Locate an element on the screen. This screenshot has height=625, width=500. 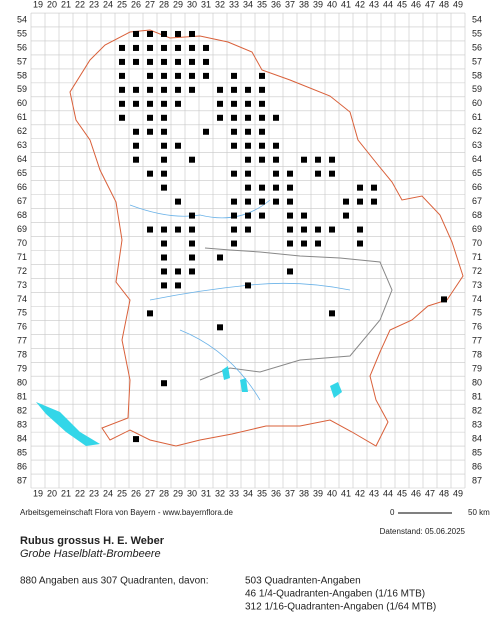
row-label: 79 is located at coordinates (22, 369).